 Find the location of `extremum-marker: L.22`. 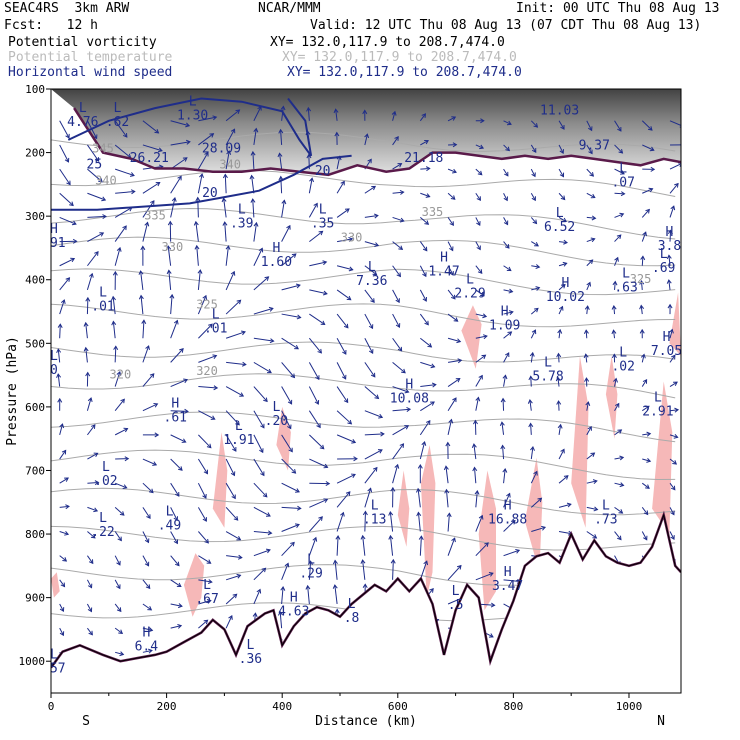

extremum-marker: L.22 is located at coordinates (102, 525).